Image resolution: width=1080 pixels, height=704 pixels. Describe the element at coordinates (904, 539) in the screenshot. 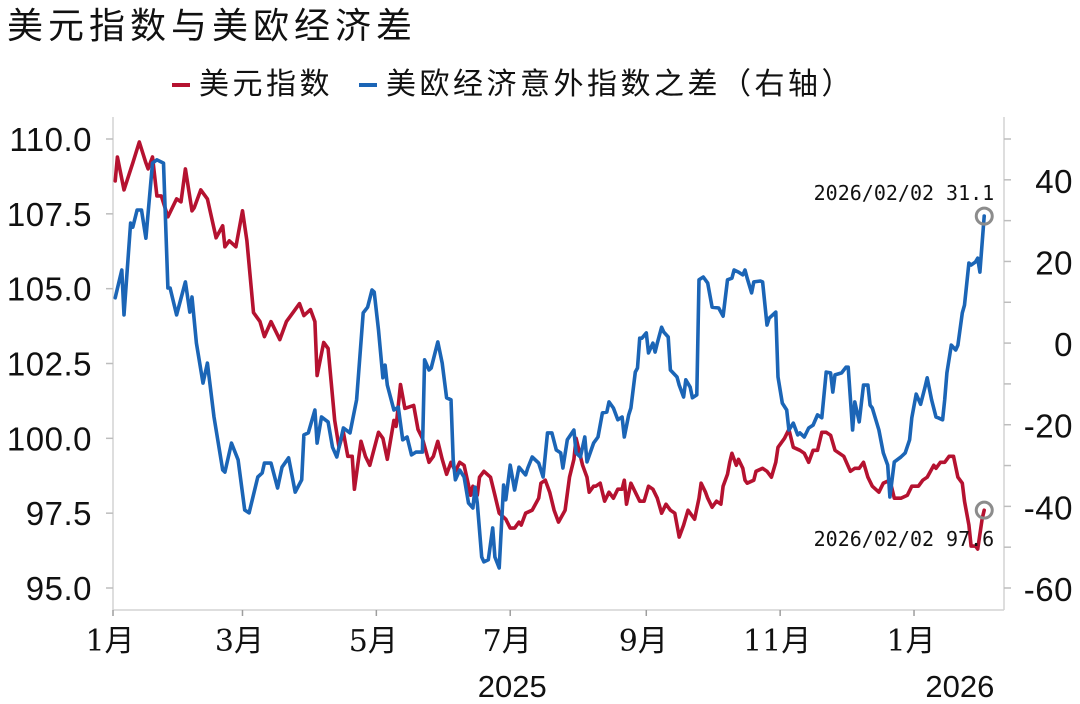

I see `annotation-label: 2026/02/02 97.6` at that location.